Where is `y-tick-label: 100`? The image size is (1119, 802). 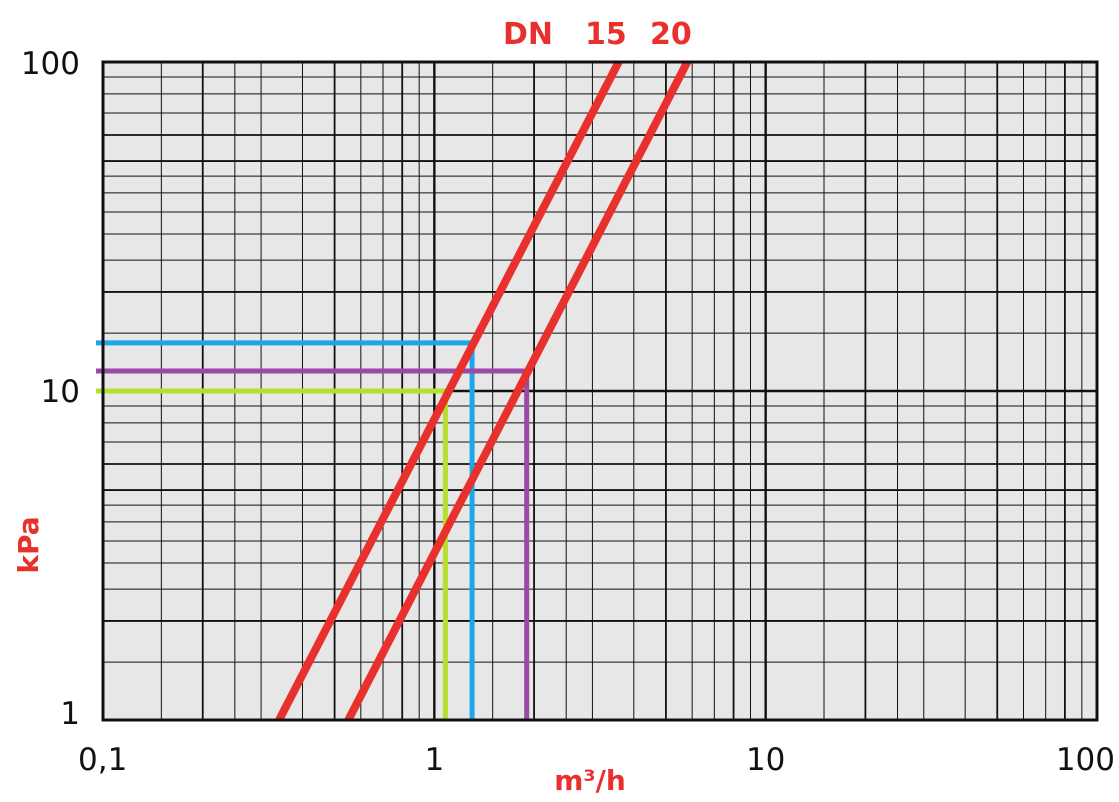
y-tick-label: 100 is located at coordinates (50, 64).